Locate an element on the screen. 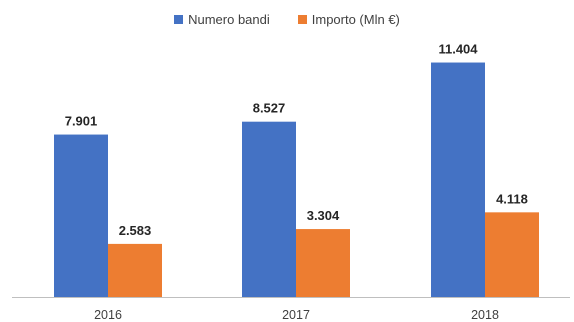  bar-numero-bandi-2017 is located at coordinates (269, 209).